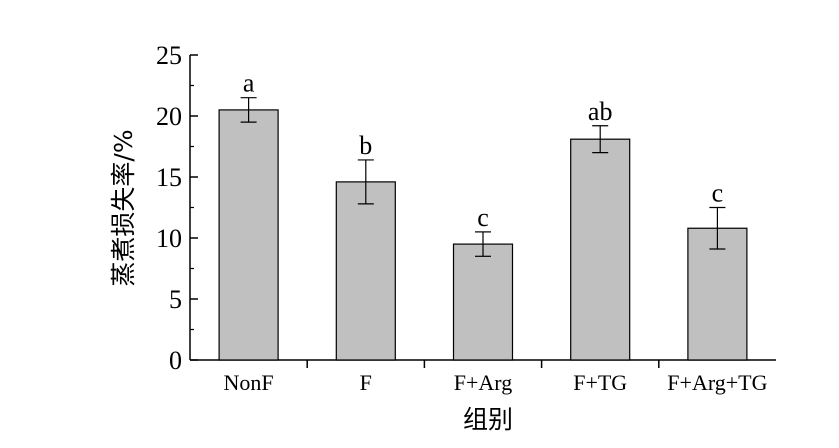 The image size is (839, 448). Describe the element at coordinates (488, 419) in the screenshot. I see `x-axis-title: 组别` at that location.